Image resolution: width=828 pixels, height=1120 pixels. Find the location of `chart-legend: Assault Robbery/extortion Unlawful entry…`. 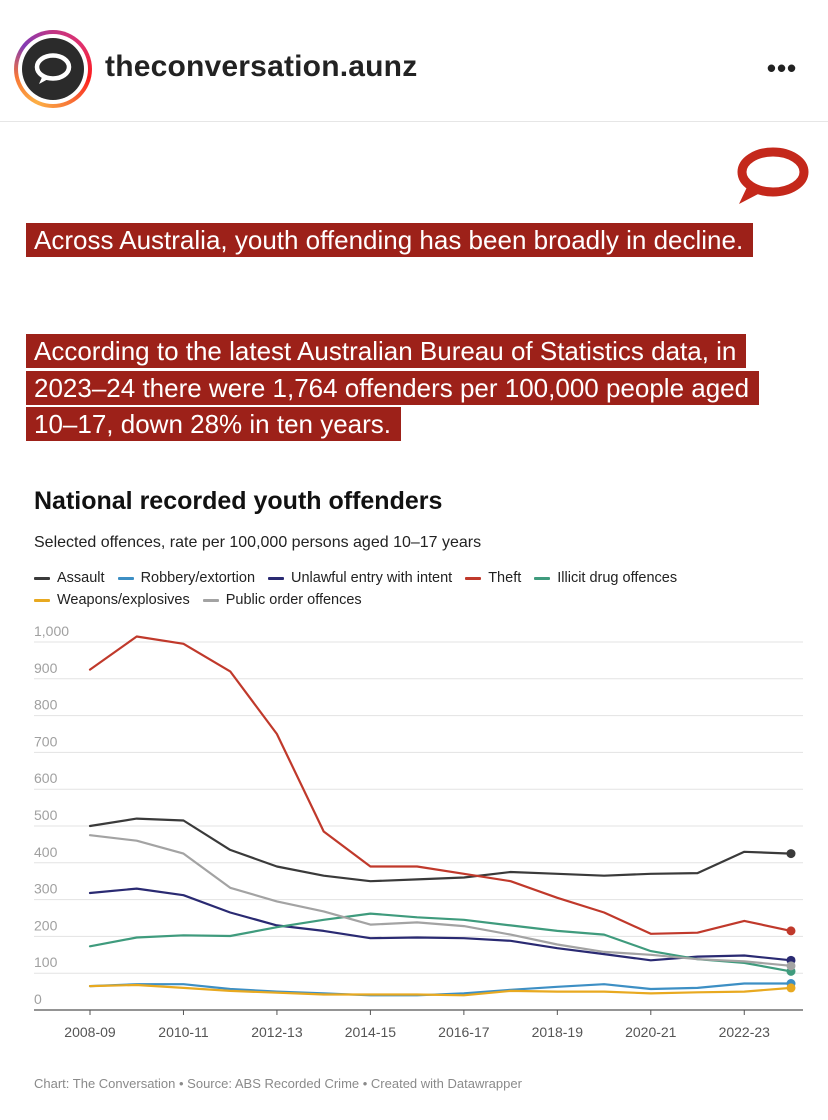

chart-legend: Assault Robbery/extortion Unlawful entry… is located at coordinates (414, 589).